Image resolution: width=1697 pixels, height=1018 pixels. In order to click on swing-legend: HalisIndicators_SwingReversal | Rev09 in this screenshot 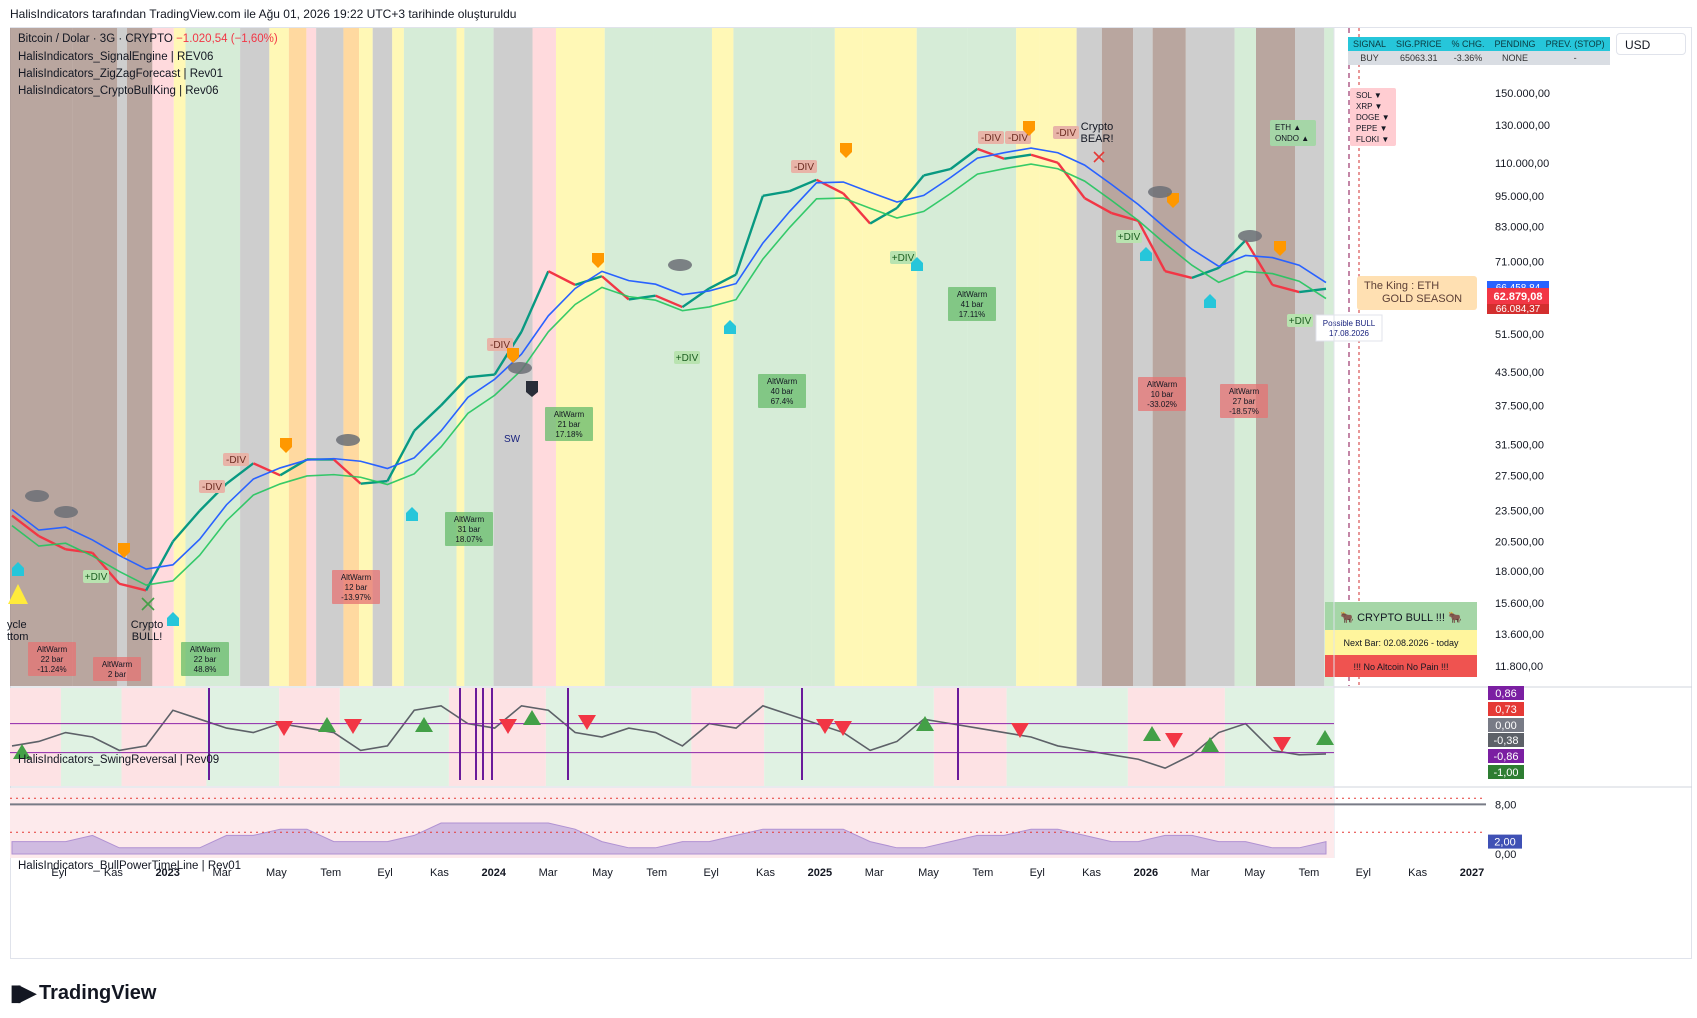, I will do `click(119, 760)`.